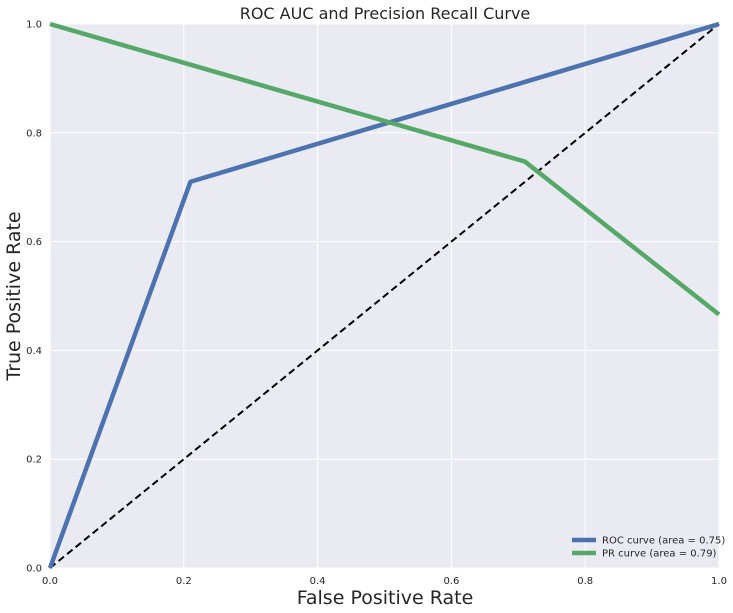 The image size is (733, 613). I want to click on x-tick-label: 1.0, so click(719, 581).